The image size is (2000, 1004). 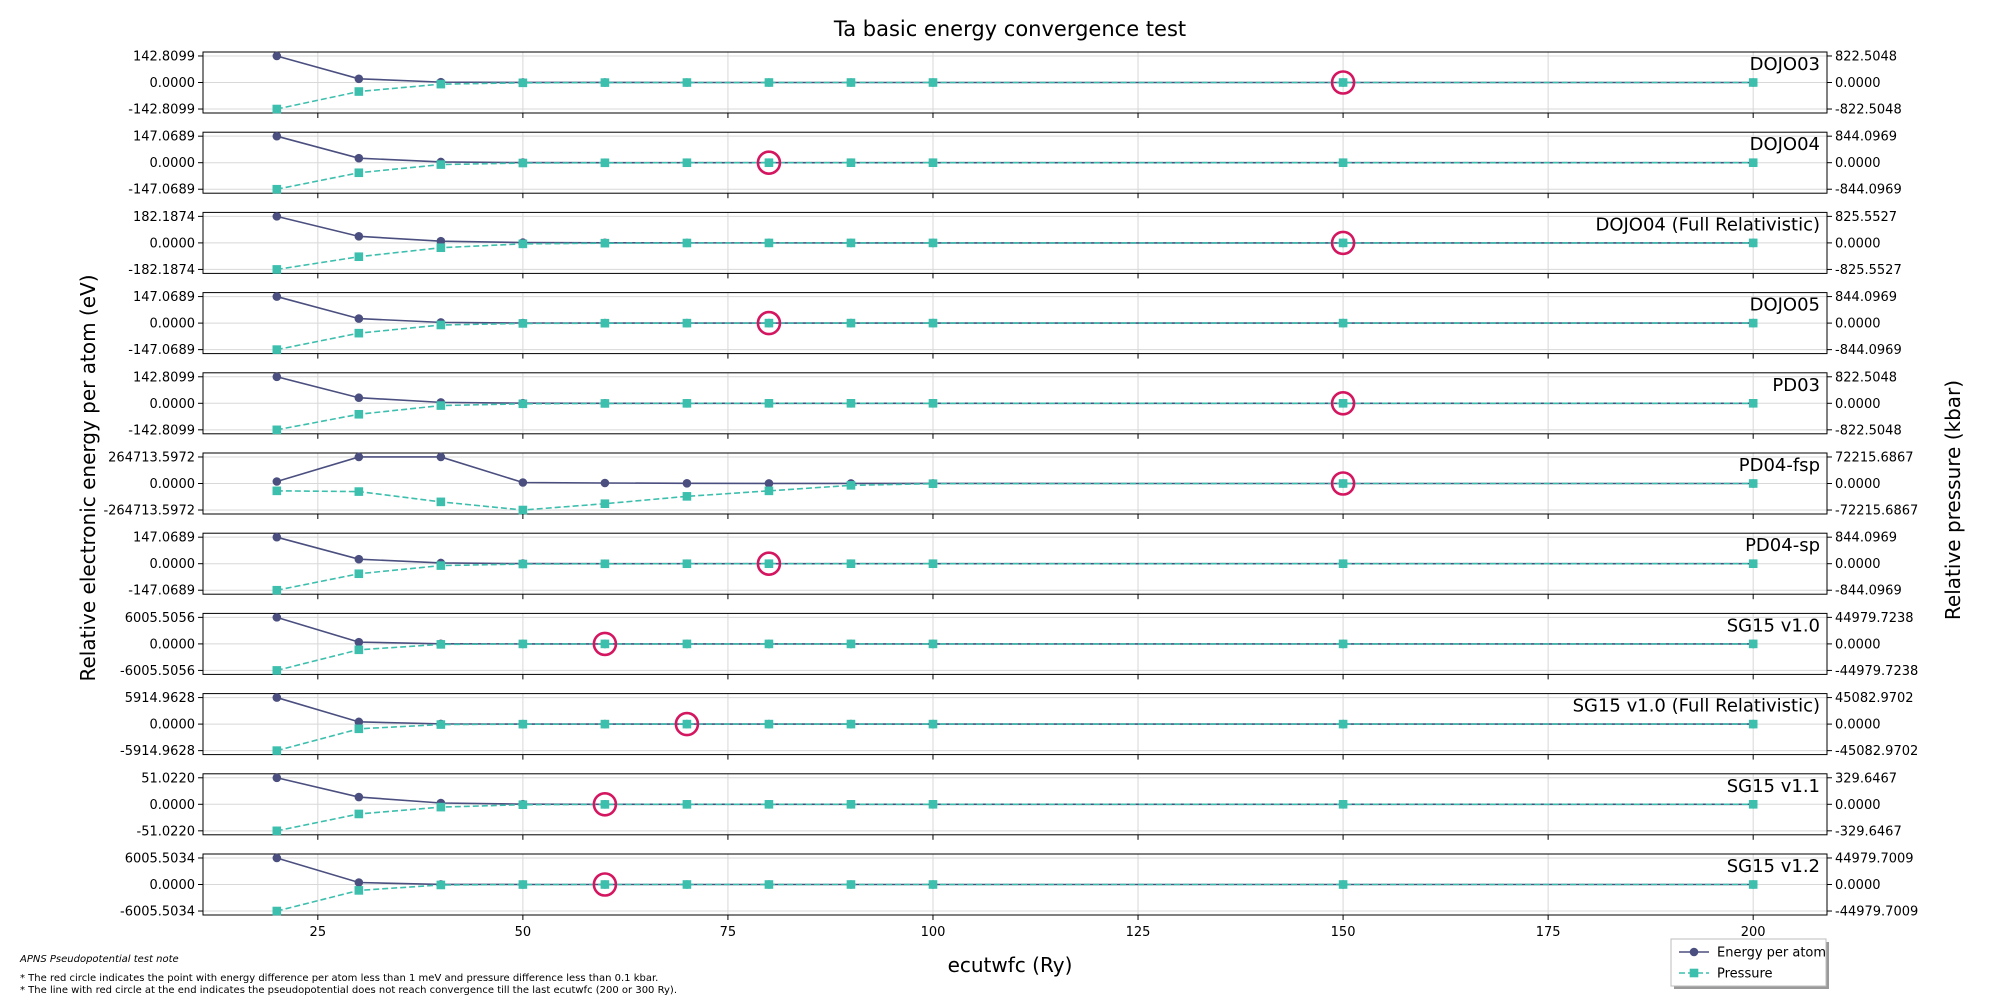 I want to click on ytick-label-left: 142.8099, so click(x=164, y=56).